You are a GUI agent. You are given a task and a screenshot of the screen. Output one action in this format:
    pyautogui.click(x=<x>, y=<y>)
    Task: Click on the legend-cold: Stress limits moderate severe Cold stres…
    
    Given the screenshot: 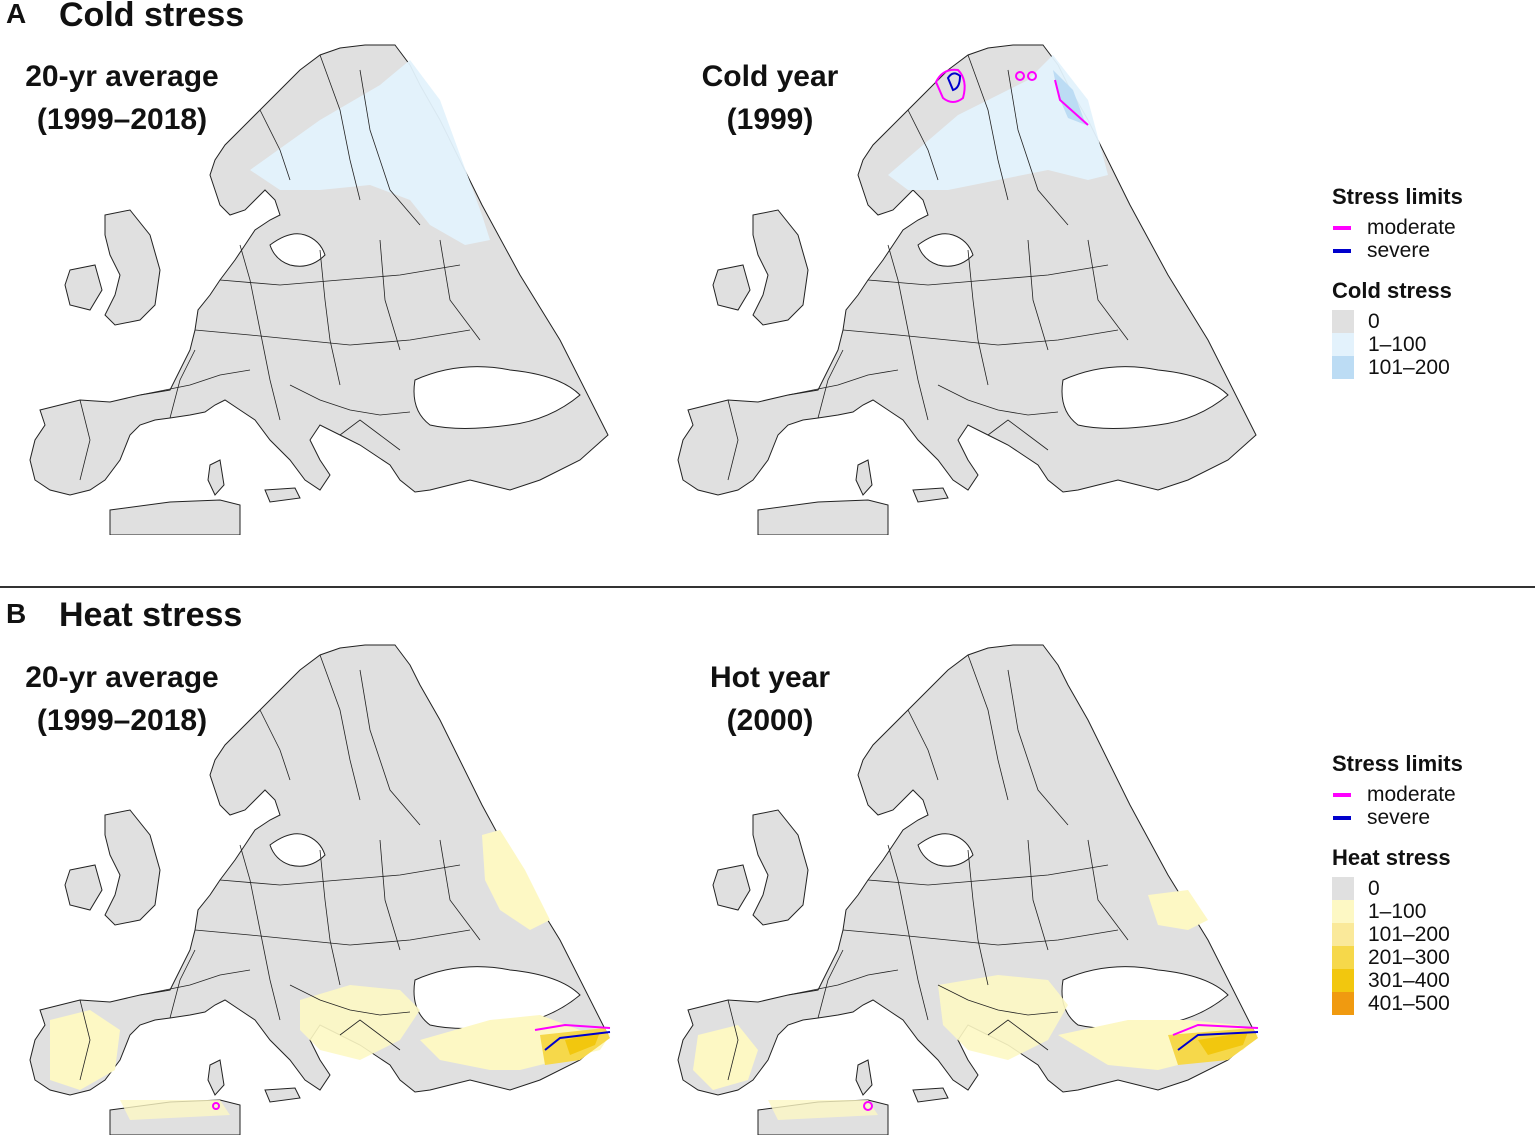 What is the action you would take?
    pyautogui.click(x=1397, y=281)
    